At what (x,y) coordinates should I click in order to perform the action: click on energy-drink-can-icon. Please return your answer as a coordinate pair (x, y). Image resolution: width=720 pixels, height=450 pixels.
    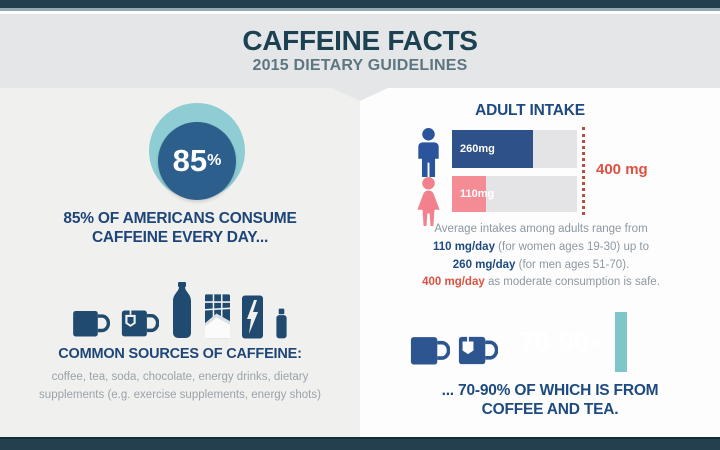
    Looking at the image, I should click on (252, 317).